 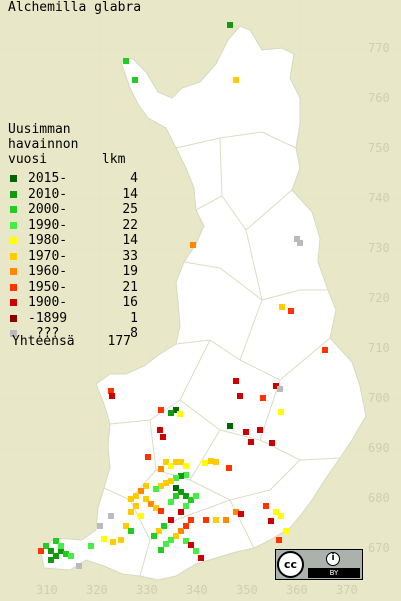 What do you see at coordinates (73, 241) in the screenshot?
I see `legend-row: 1980- 14` at bounding box center [73, 241].